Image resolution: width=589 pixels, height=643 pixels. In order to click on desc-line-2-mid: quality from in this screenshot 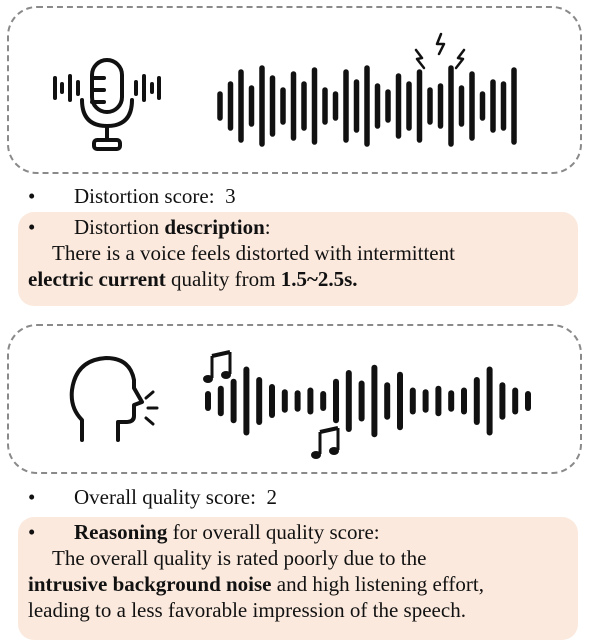, I will do `click(223, 279)`.